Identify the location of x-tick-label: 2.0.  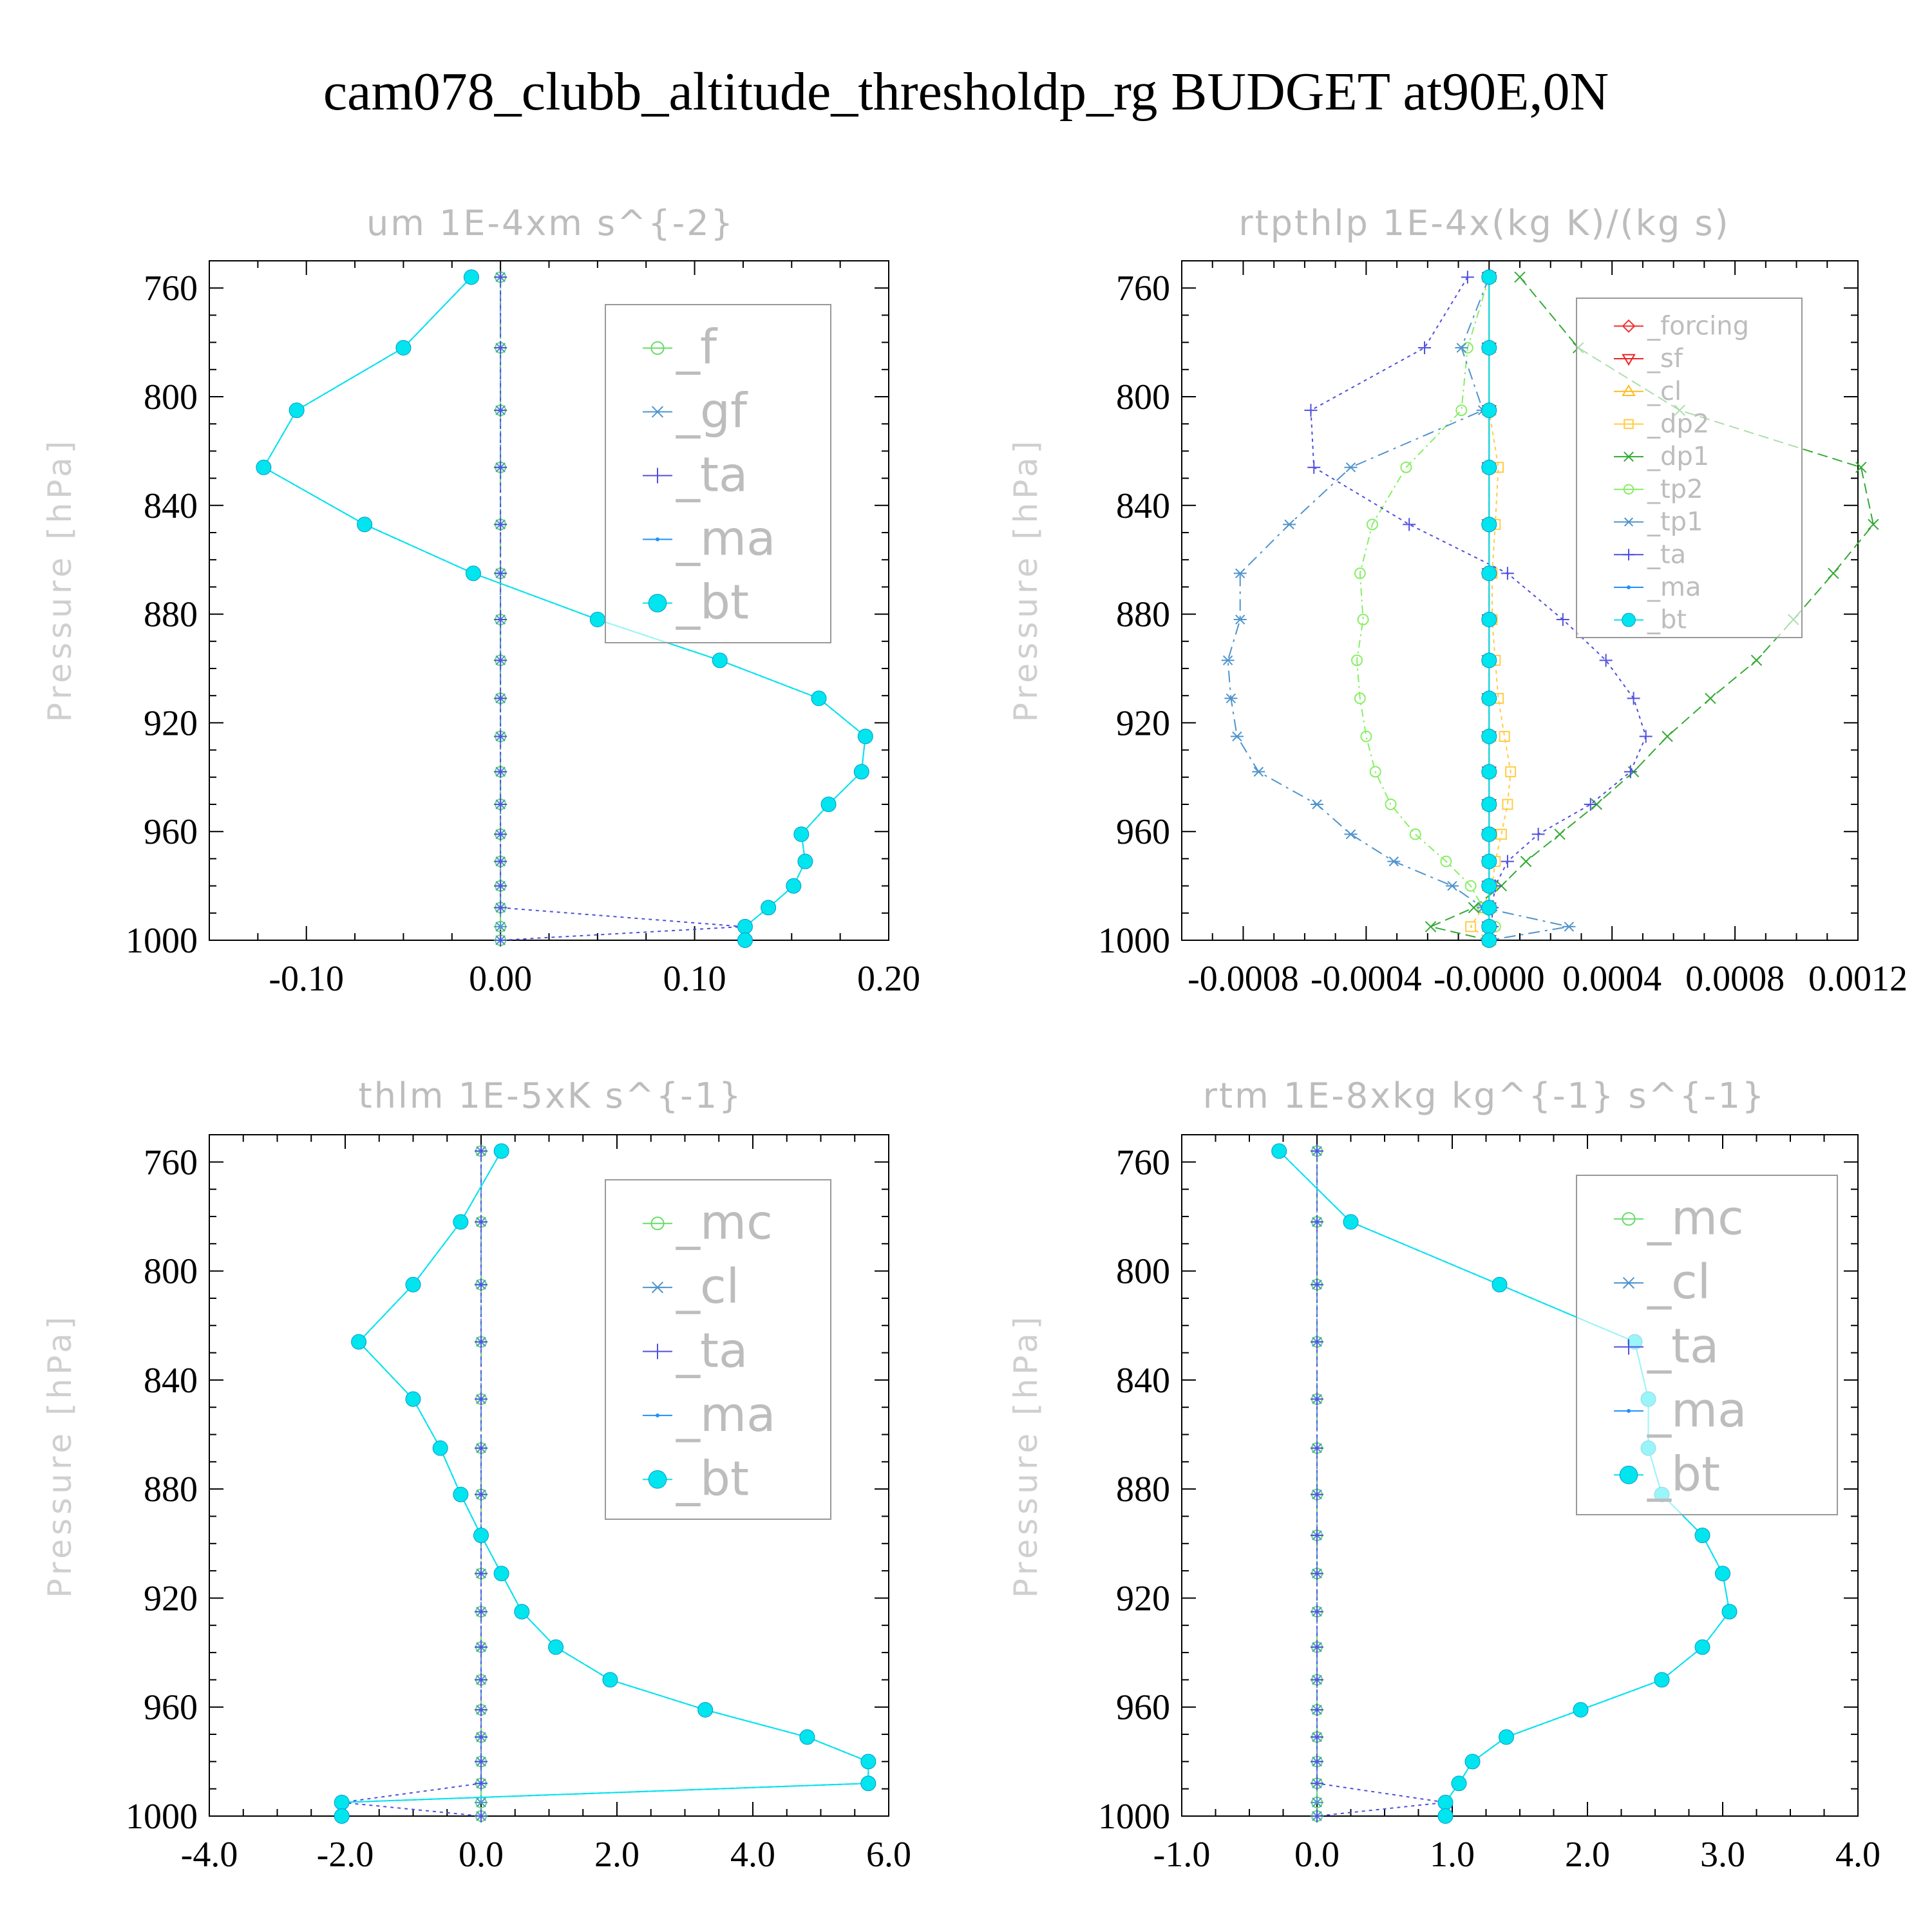
(617, 1855).